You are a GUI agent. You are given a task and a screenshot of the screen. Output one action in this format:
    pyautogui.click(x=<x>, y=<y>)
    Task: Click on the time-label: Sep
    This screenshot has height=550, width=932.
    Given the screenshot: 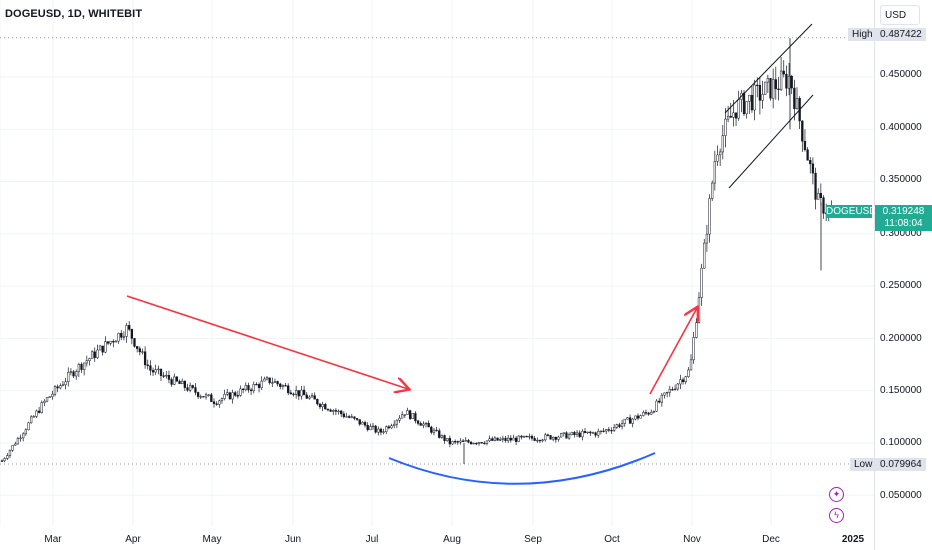 What is the action you would take?
    pyautogui.click(x=533, y=539)
    